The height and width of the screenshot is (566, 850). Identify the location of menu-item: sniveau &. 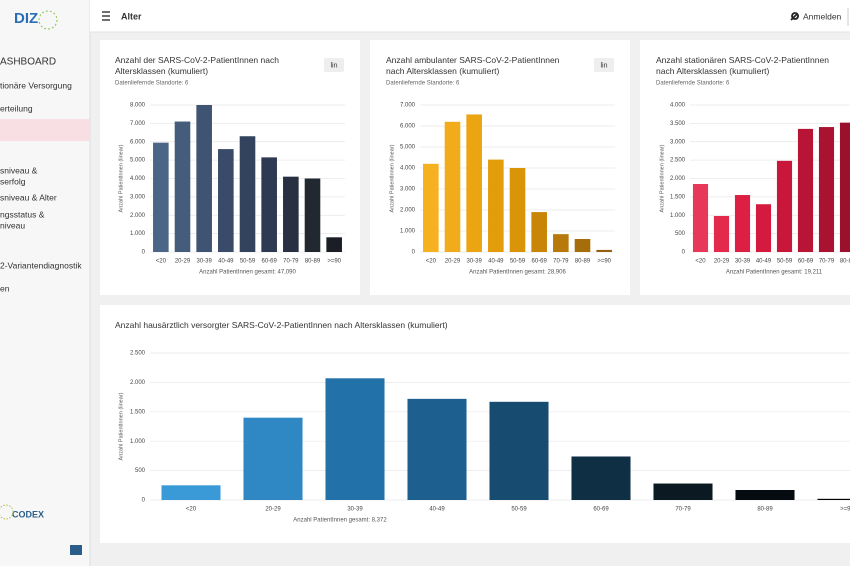
(19, 170).